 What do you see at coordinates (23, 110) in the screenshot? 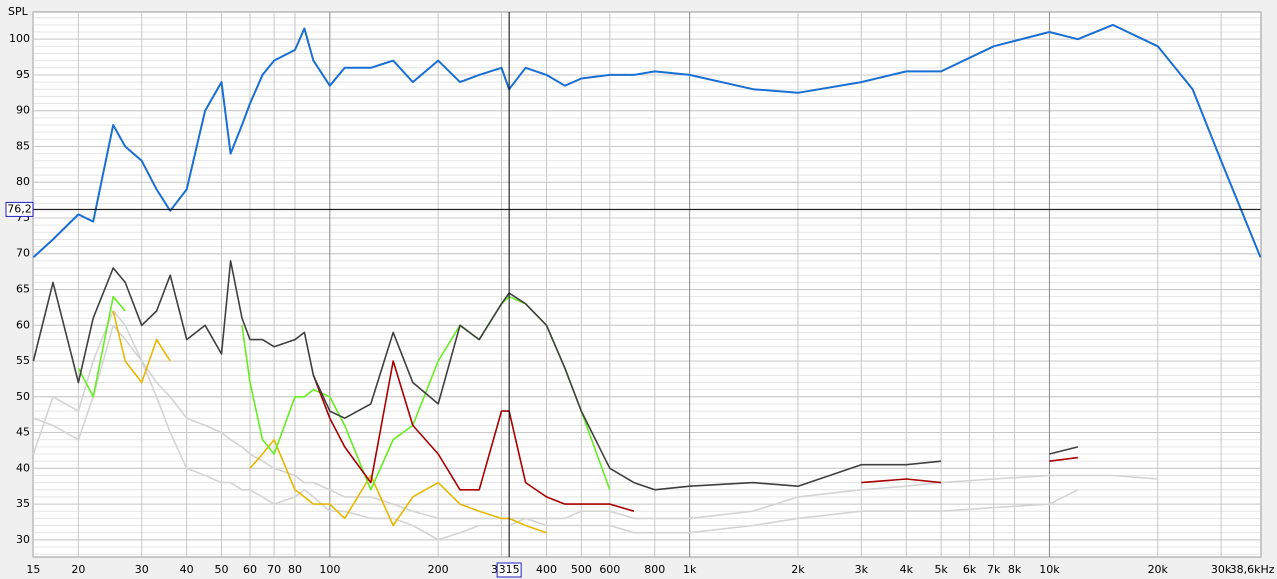
I see `y-tick-label: 90` at bounding box center [23, 110].